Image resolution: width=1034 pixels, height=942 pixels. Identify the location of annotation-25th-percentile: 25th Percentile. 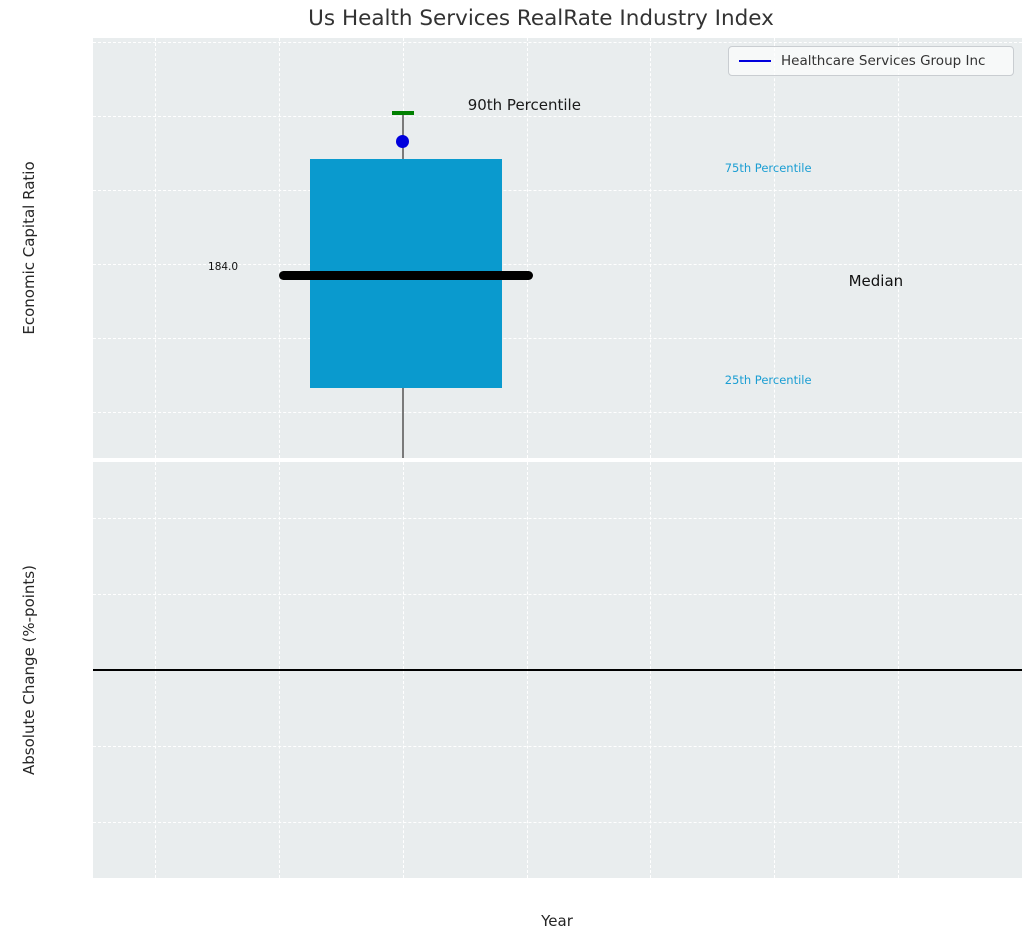
(768, 380).